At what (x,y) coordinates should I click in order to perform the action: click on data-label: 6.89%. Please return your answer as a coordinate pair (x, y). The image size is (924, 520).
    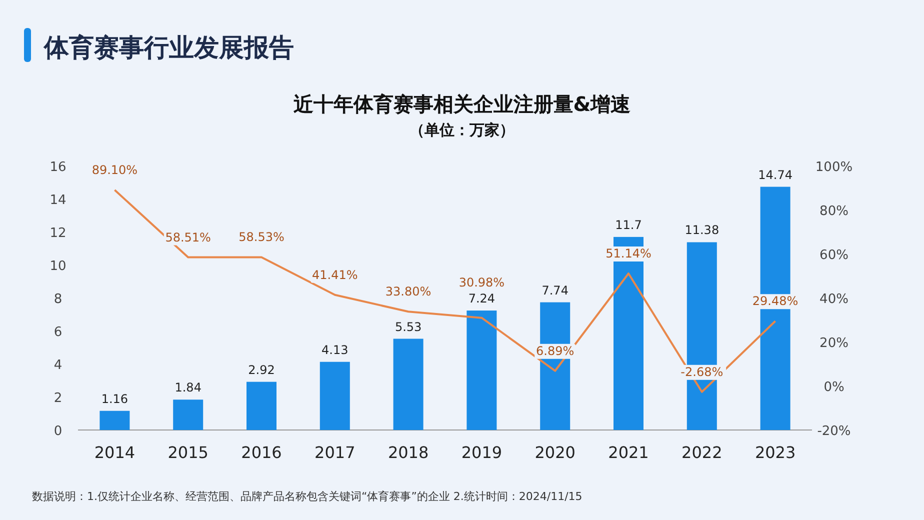
    Looking at the image, I should click on (555, 351).